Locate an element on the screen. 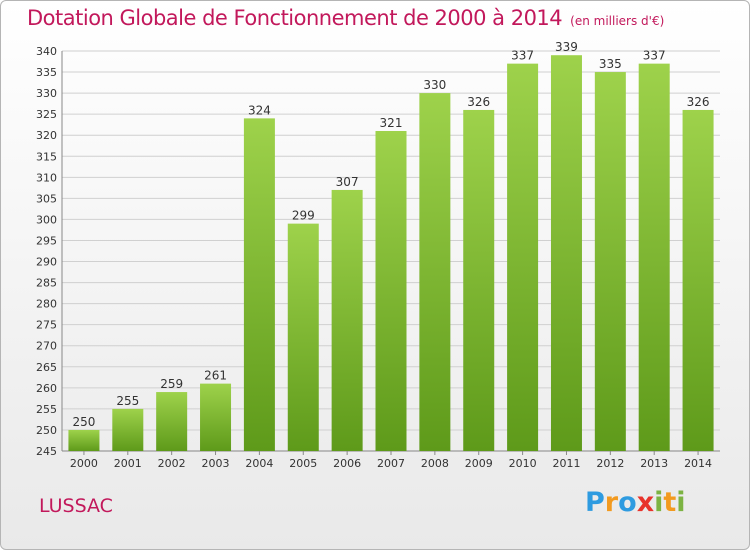 The image size is (750, 550). logo-letter: t is located at coordinates (670, 502).